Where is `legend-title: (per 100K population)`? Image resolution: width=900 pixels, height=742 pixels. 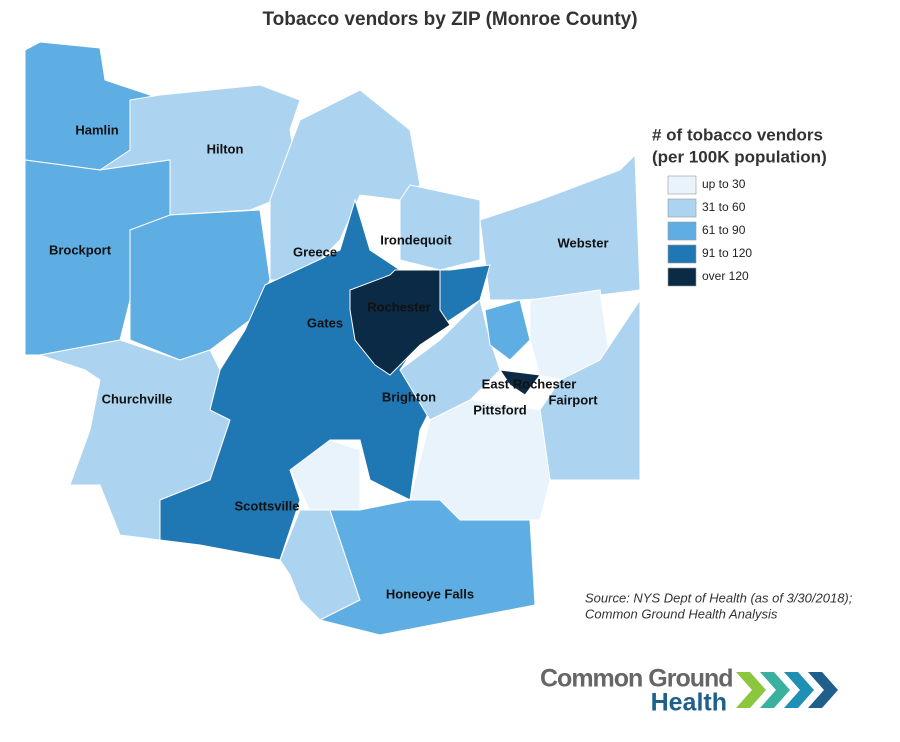
legend-title: (per 100K population) is located at coordinates (739, 156).